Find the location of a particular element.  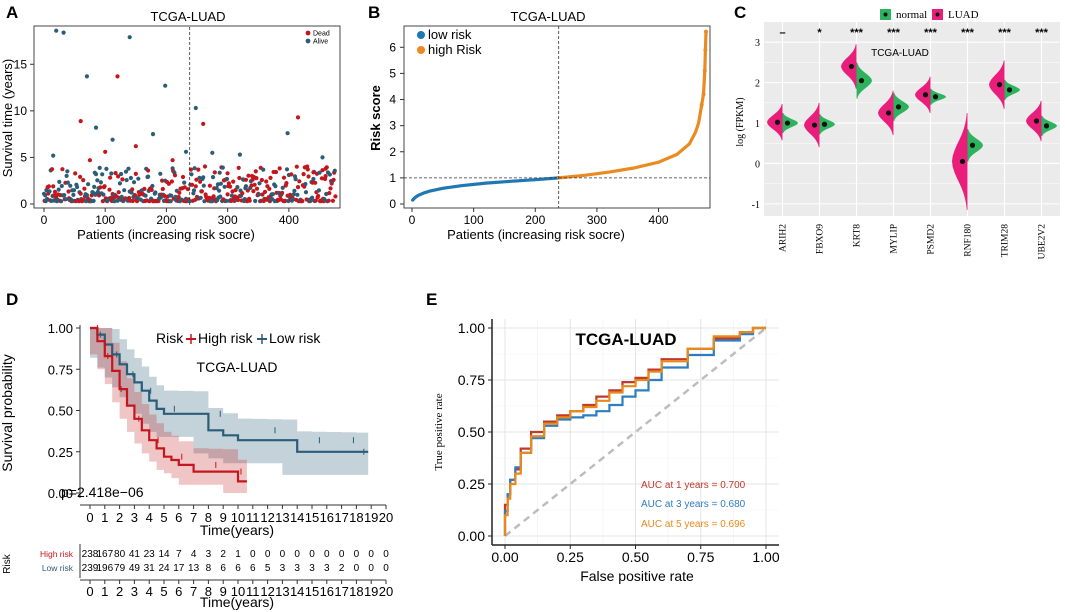

panel-e-curves is located at coordinates (635, 431).